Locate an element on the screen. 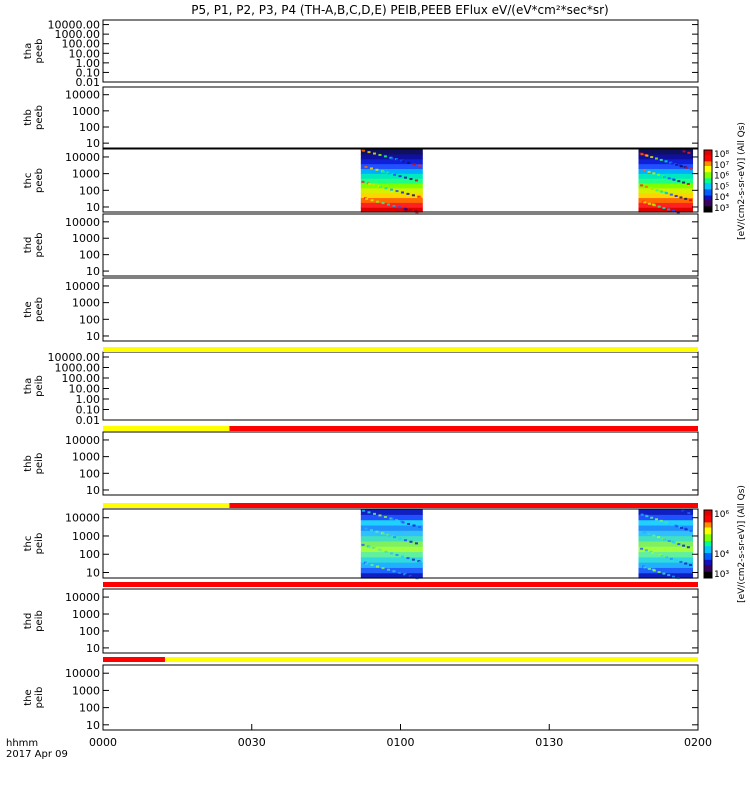 The image size is (750, 800). panel-y-label: thd peib is located at coordinates (34, 621).